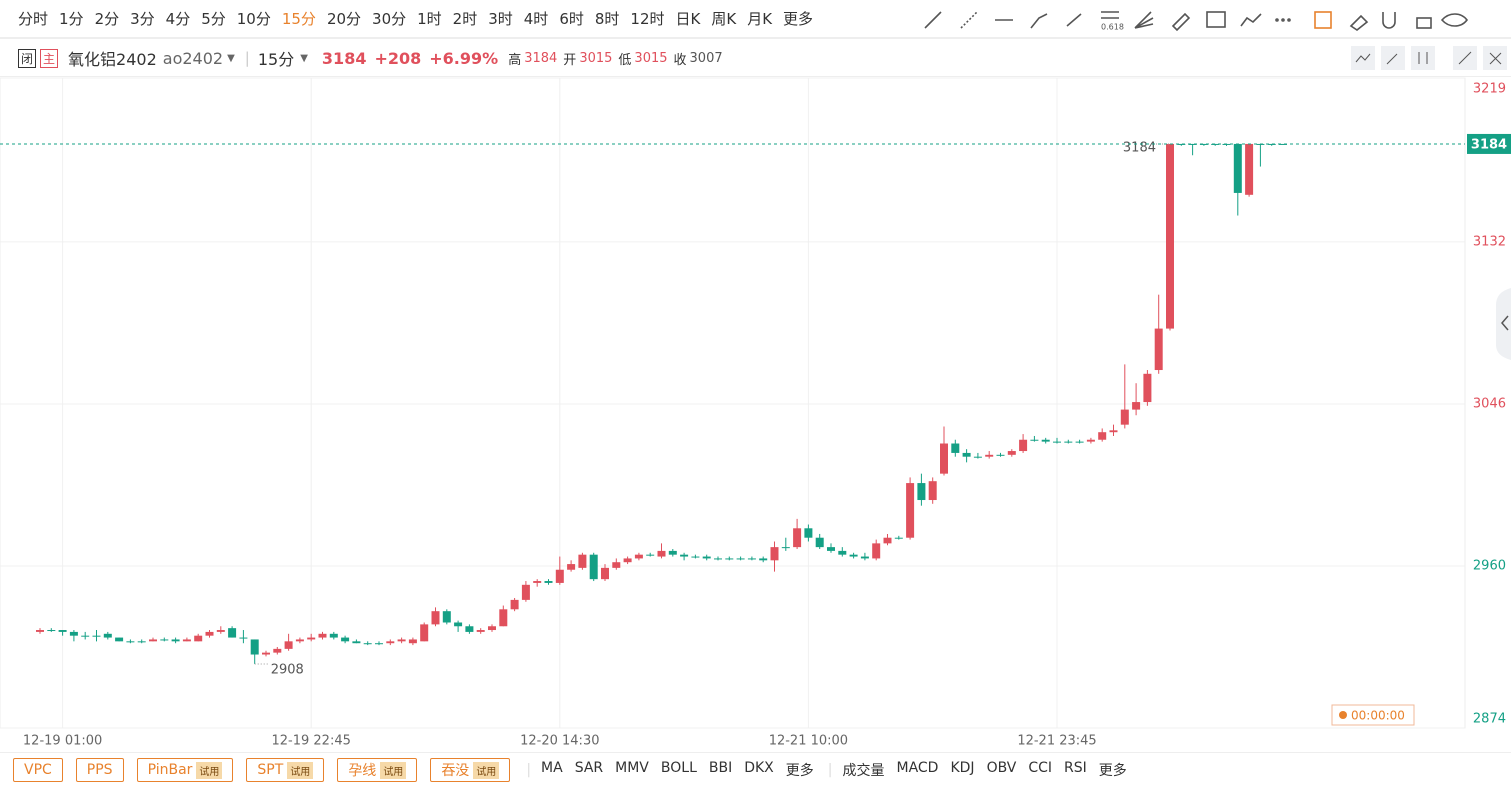 The image size is (1511, 787). Describe the element at coordinates (1378, 716) in the screenshot. I see `countdown: 00:00:00` at that location.